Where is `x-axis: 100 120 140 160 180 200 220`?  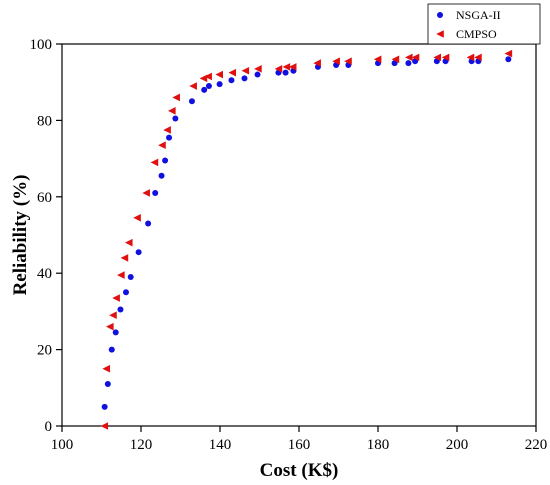 x-axis: 100 120 140 160 180 200 220 is located at coordinates (299, 439).